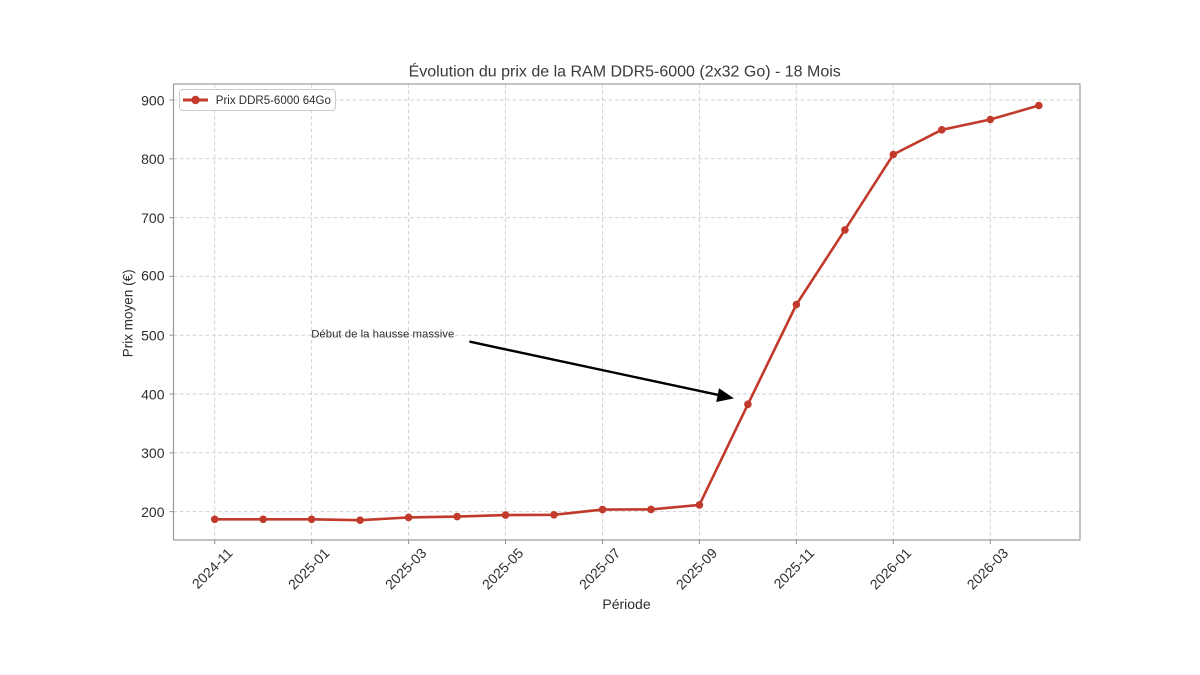  Describe the element at coordinates (153, 159) in the screenshot. I see `svg-text: 800` at that location.